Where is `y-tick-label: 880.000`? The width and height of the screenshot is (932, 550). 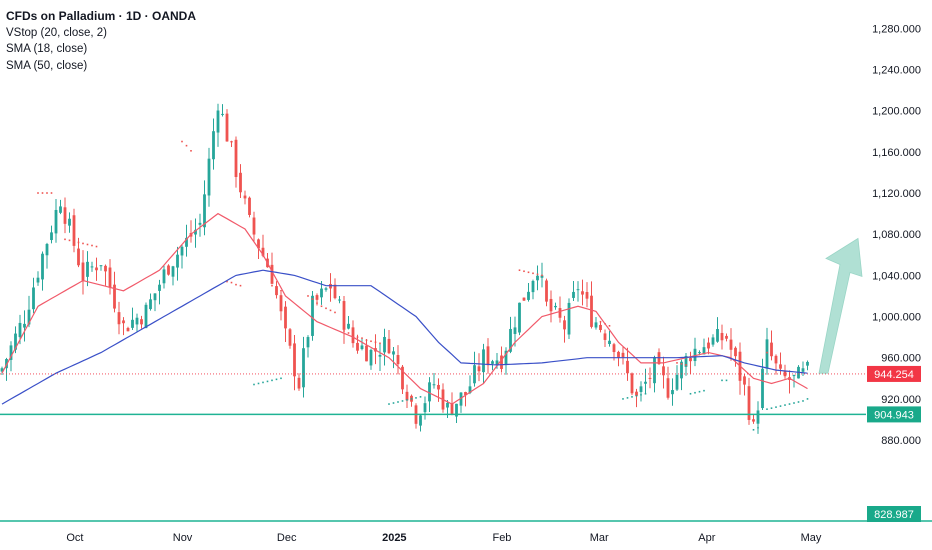 y-tick-label: 880.000 is located at coordinates (901, 441).